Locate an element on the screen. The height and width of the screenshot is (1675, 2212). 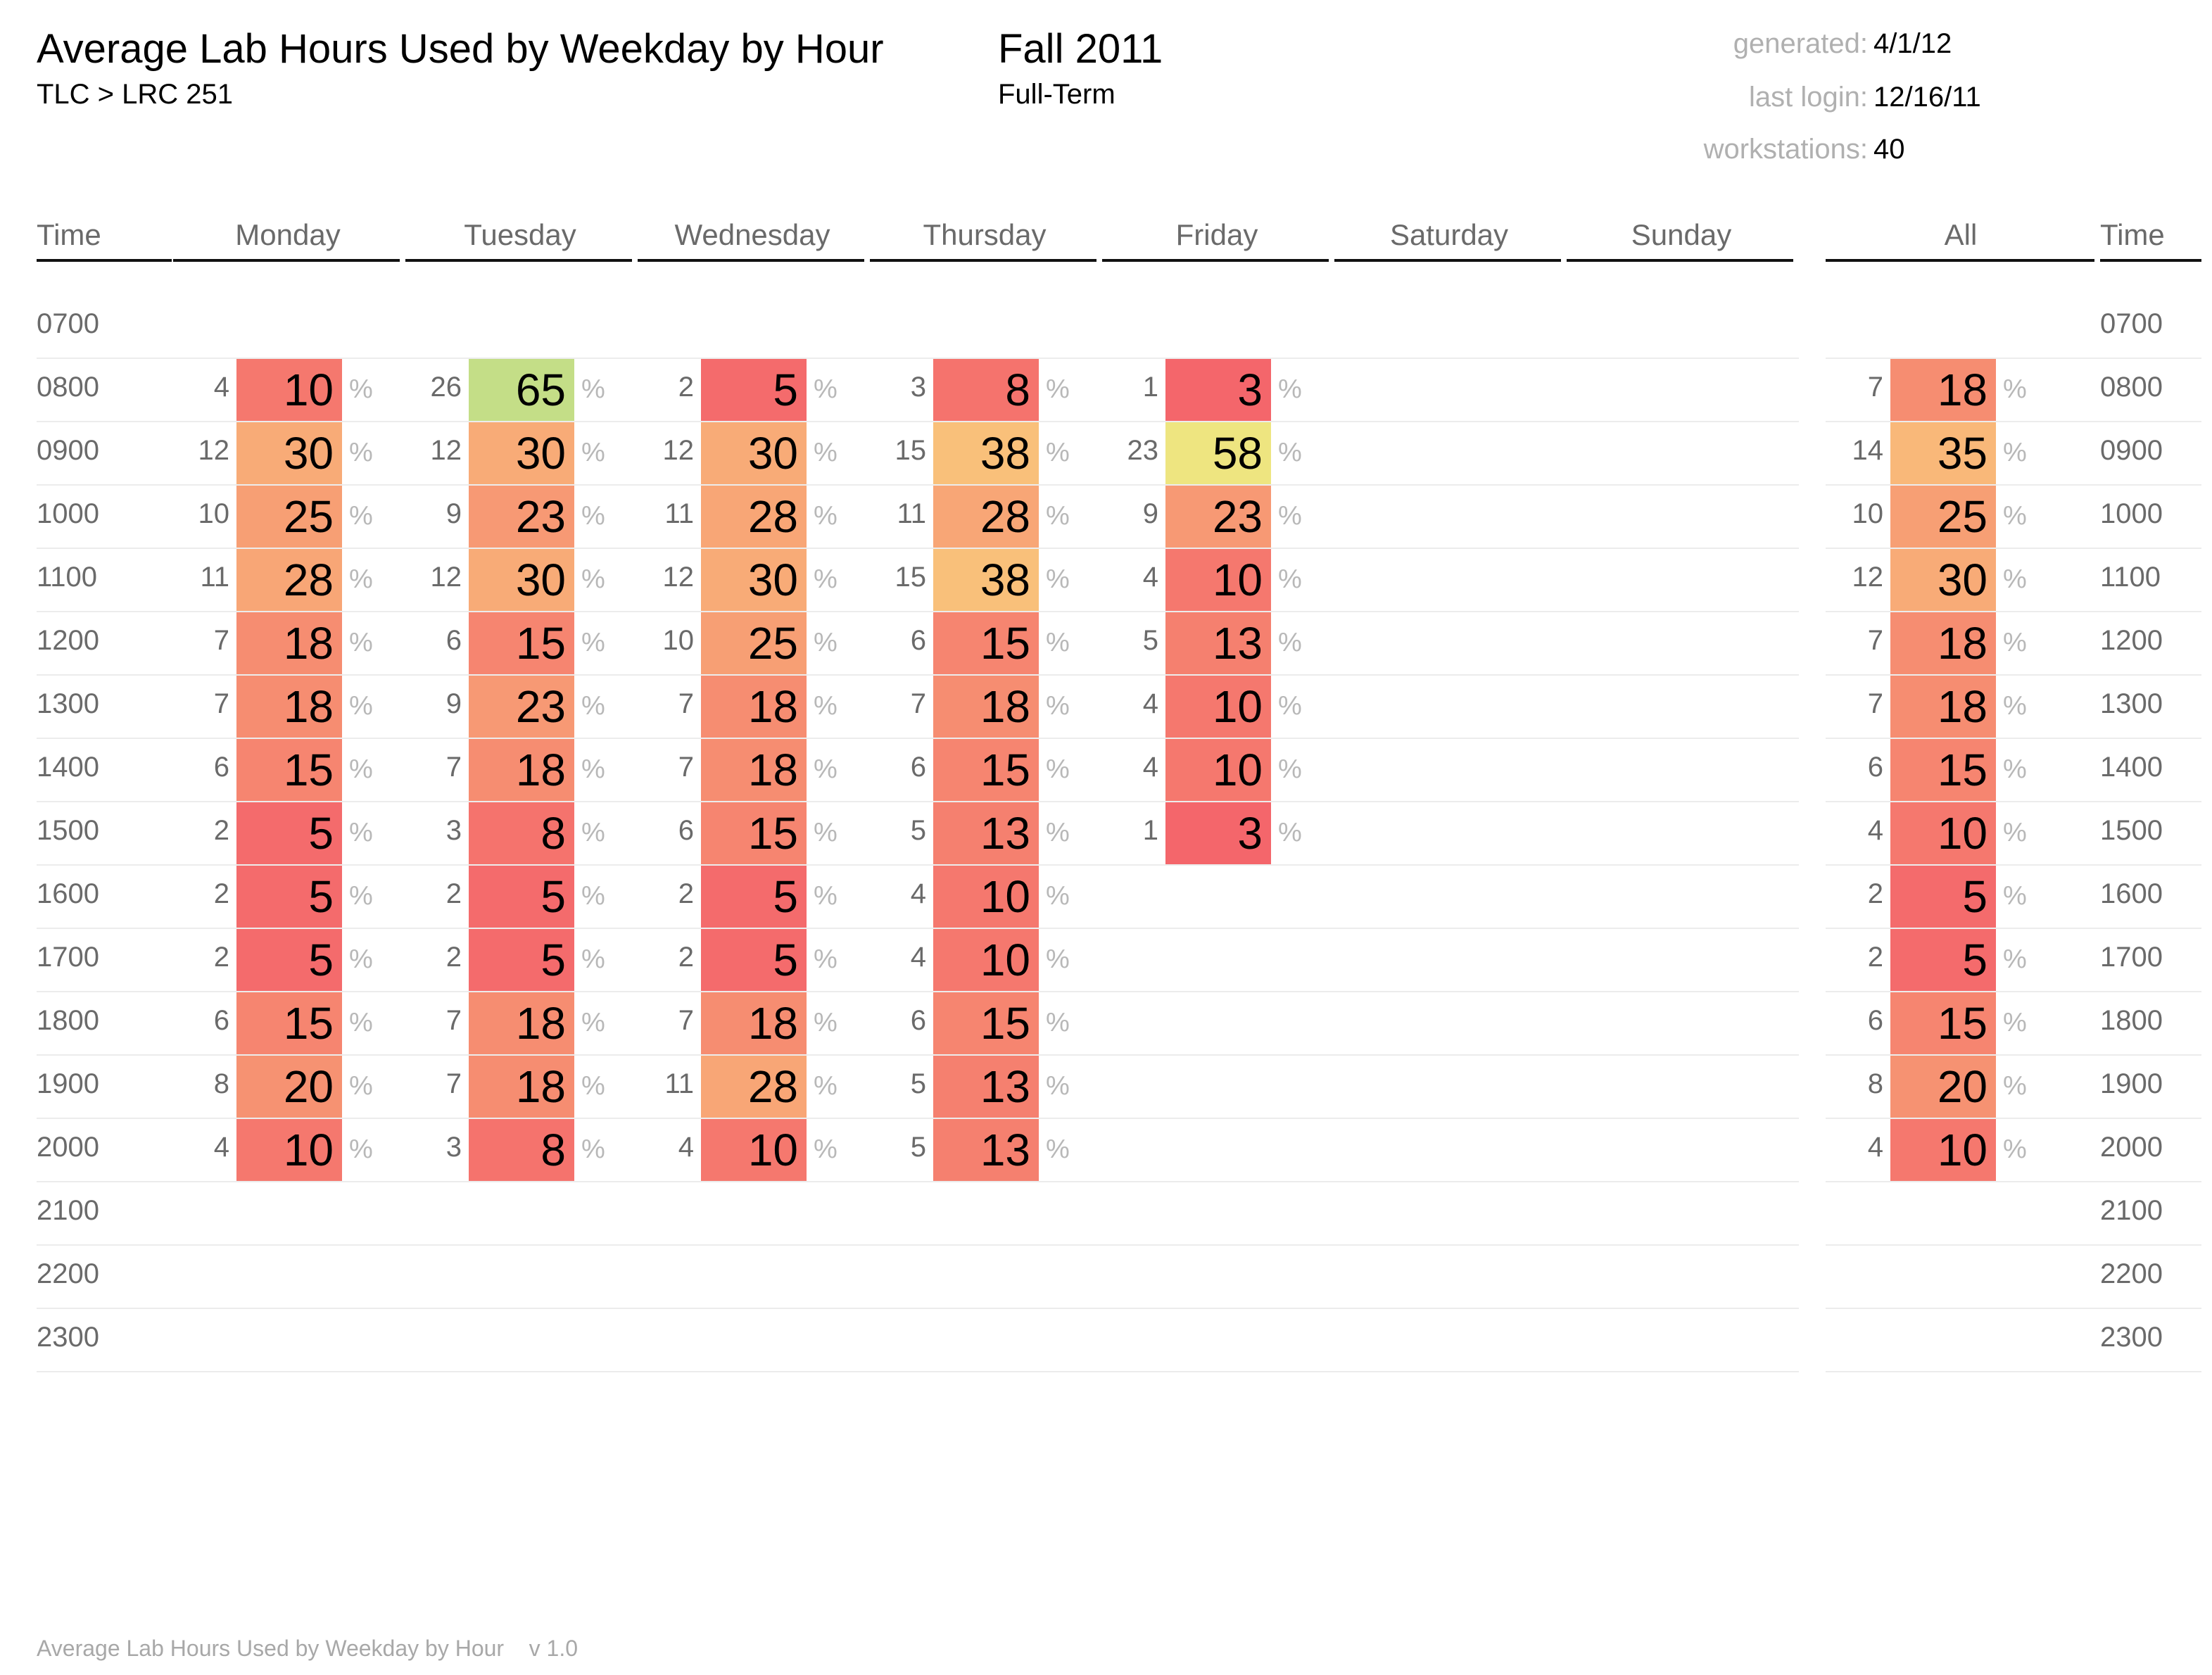
footer-version: v 1.0 is located at coordinates (553, 1648).